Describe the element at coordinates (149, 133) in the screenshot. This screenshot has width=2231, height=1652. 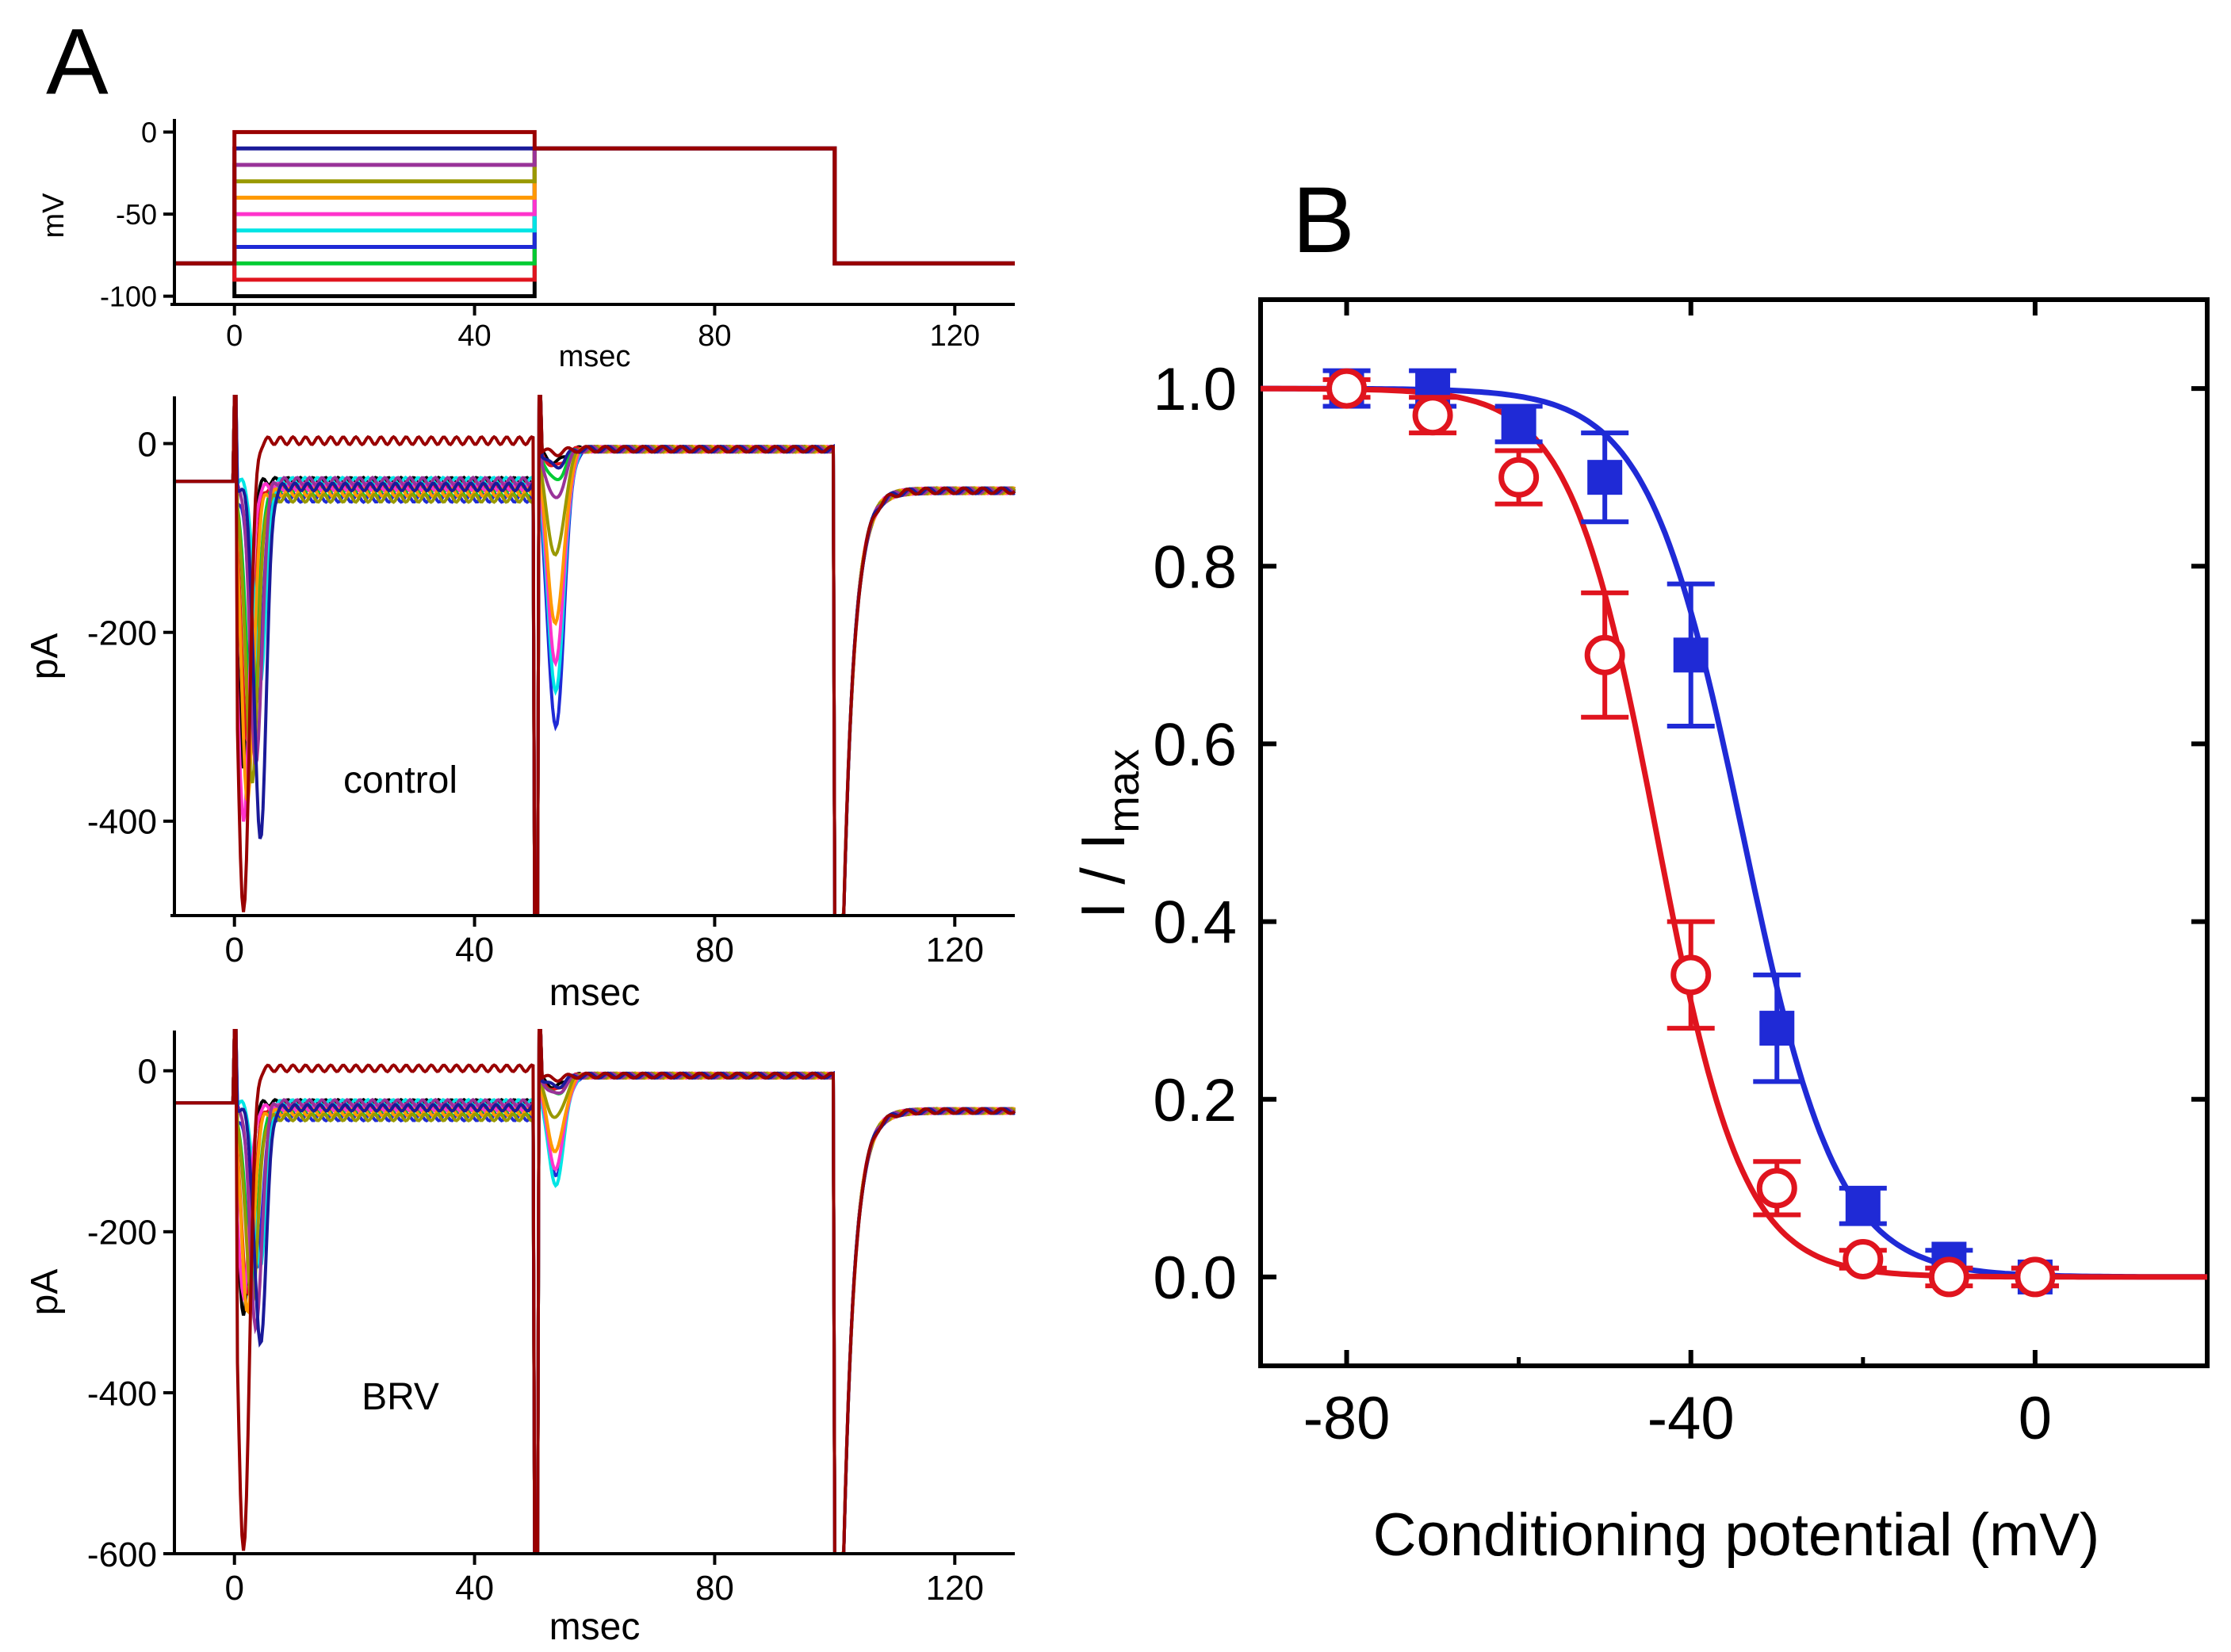
I see `protocol-y-tick-label: 0` at that location.